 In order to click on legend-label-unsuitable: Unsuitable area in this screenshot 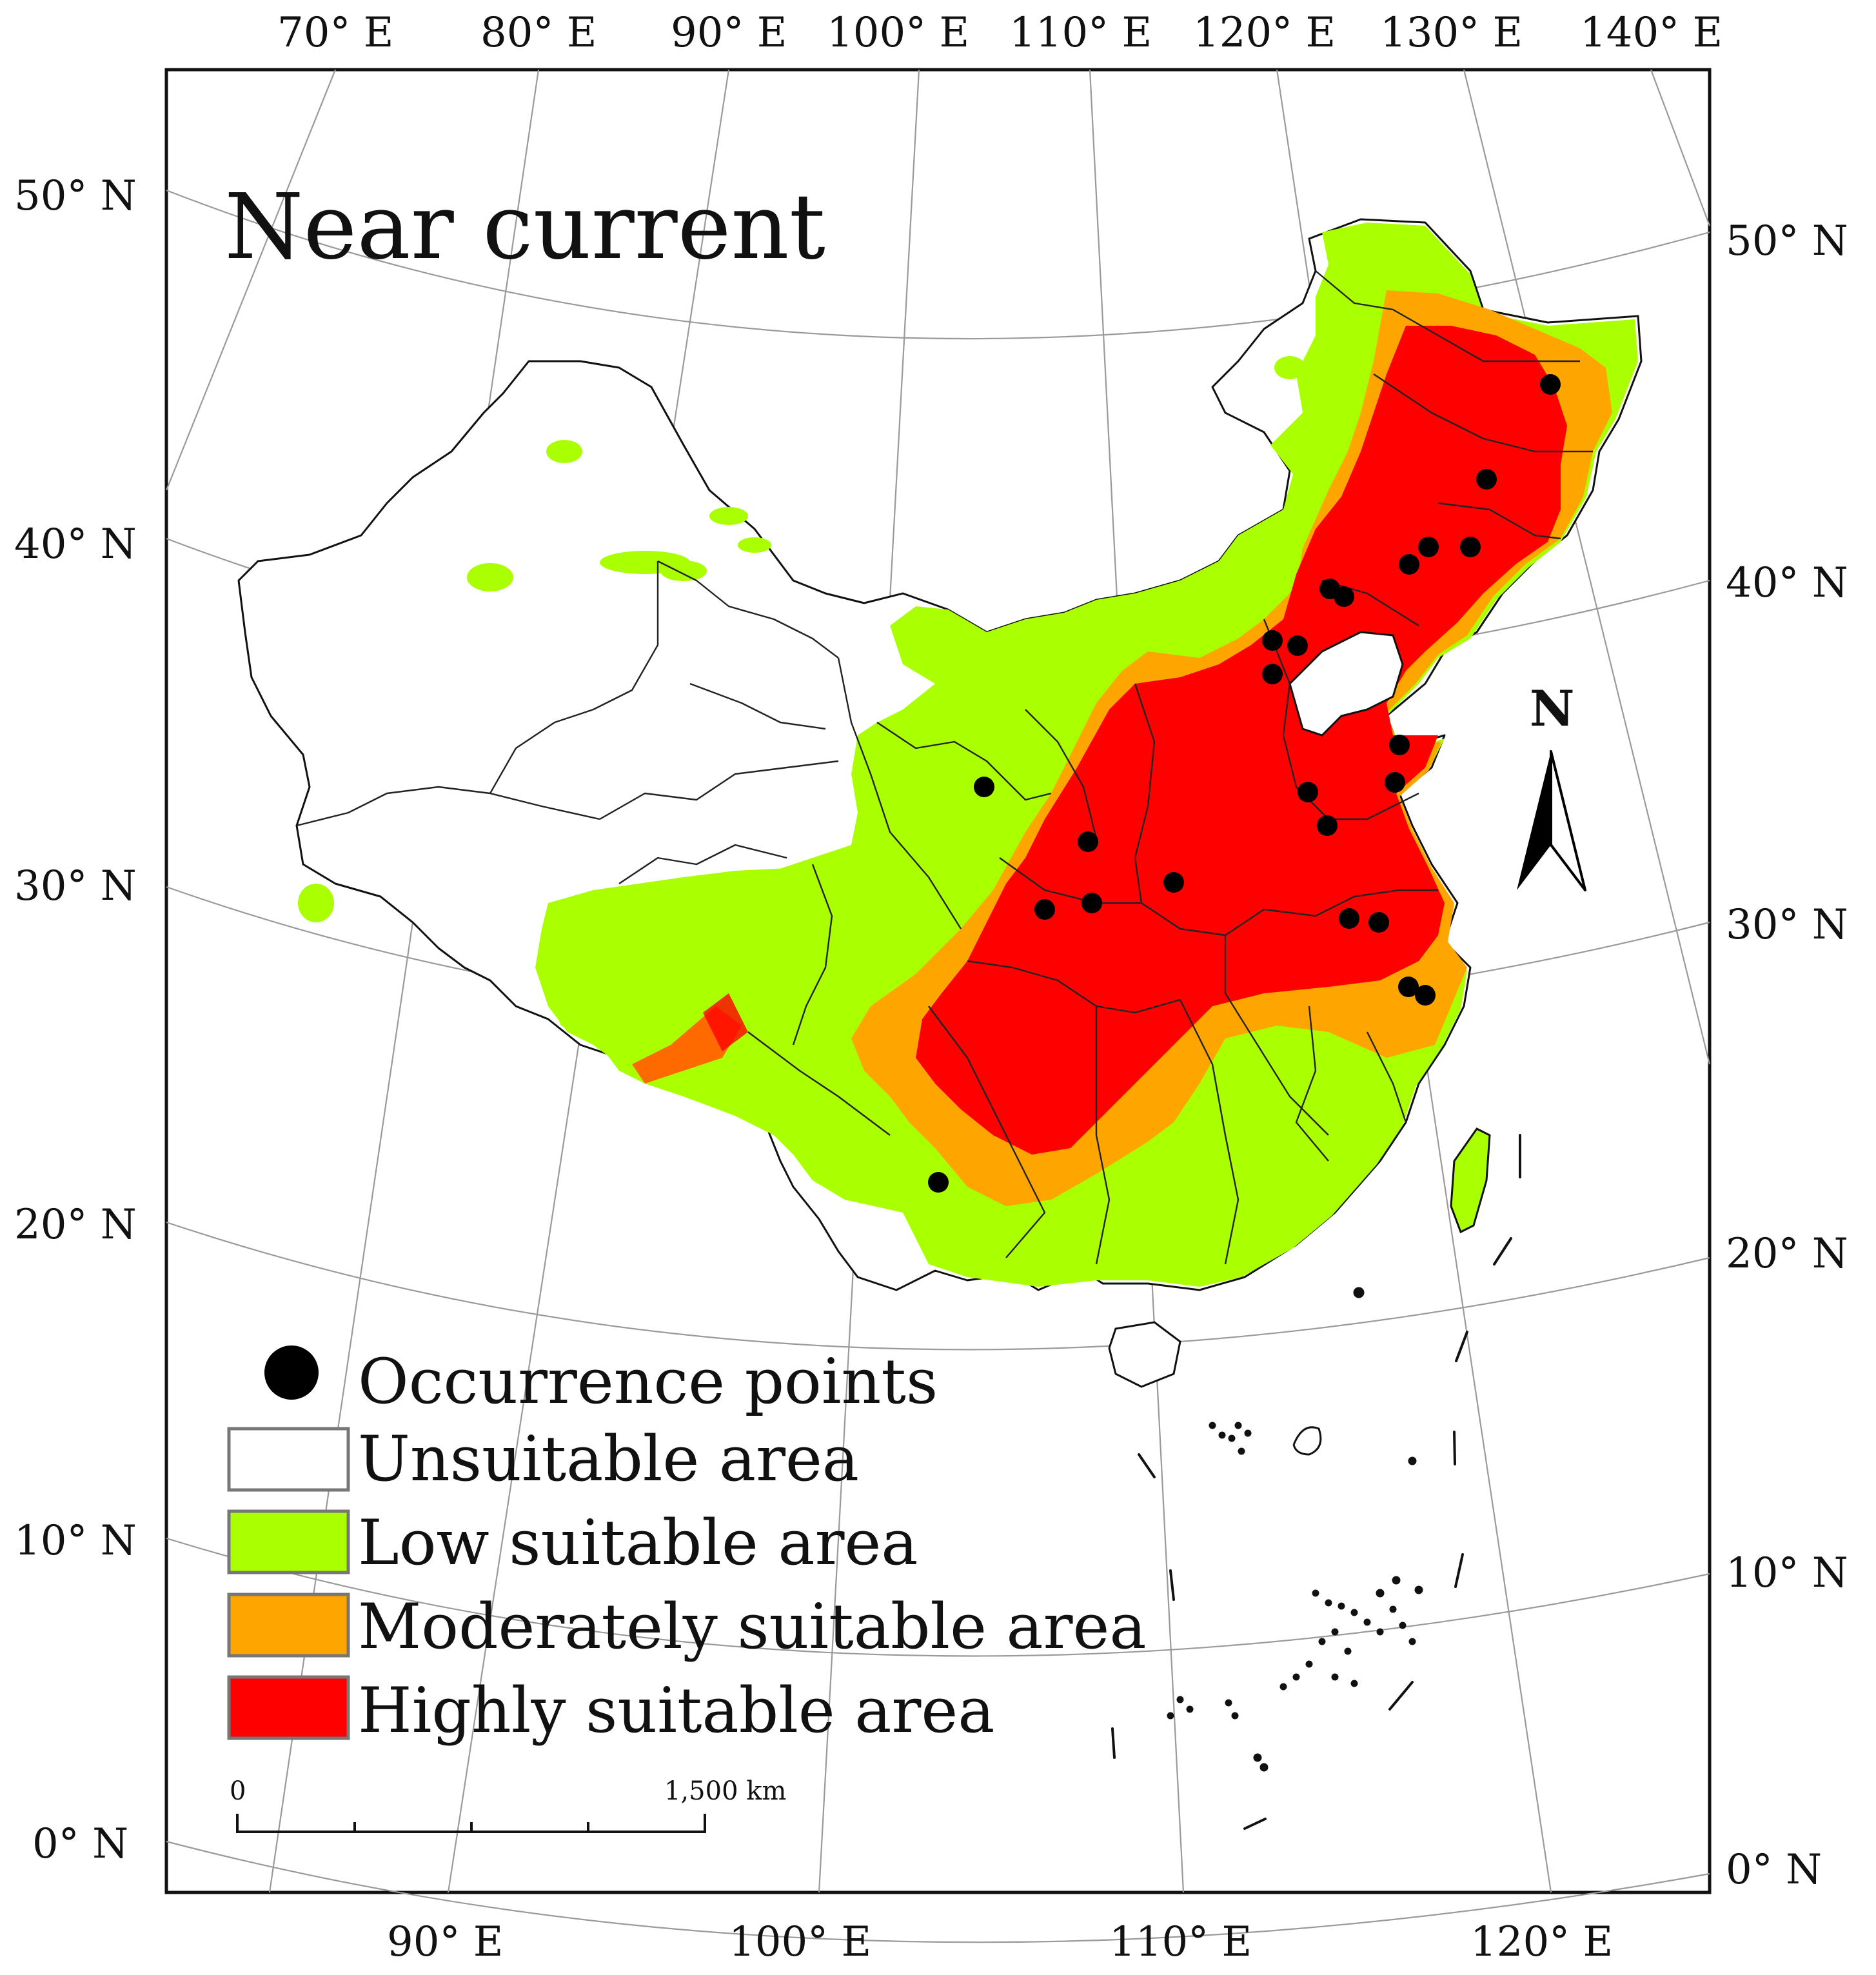, I will do `click(608, 1459)`.